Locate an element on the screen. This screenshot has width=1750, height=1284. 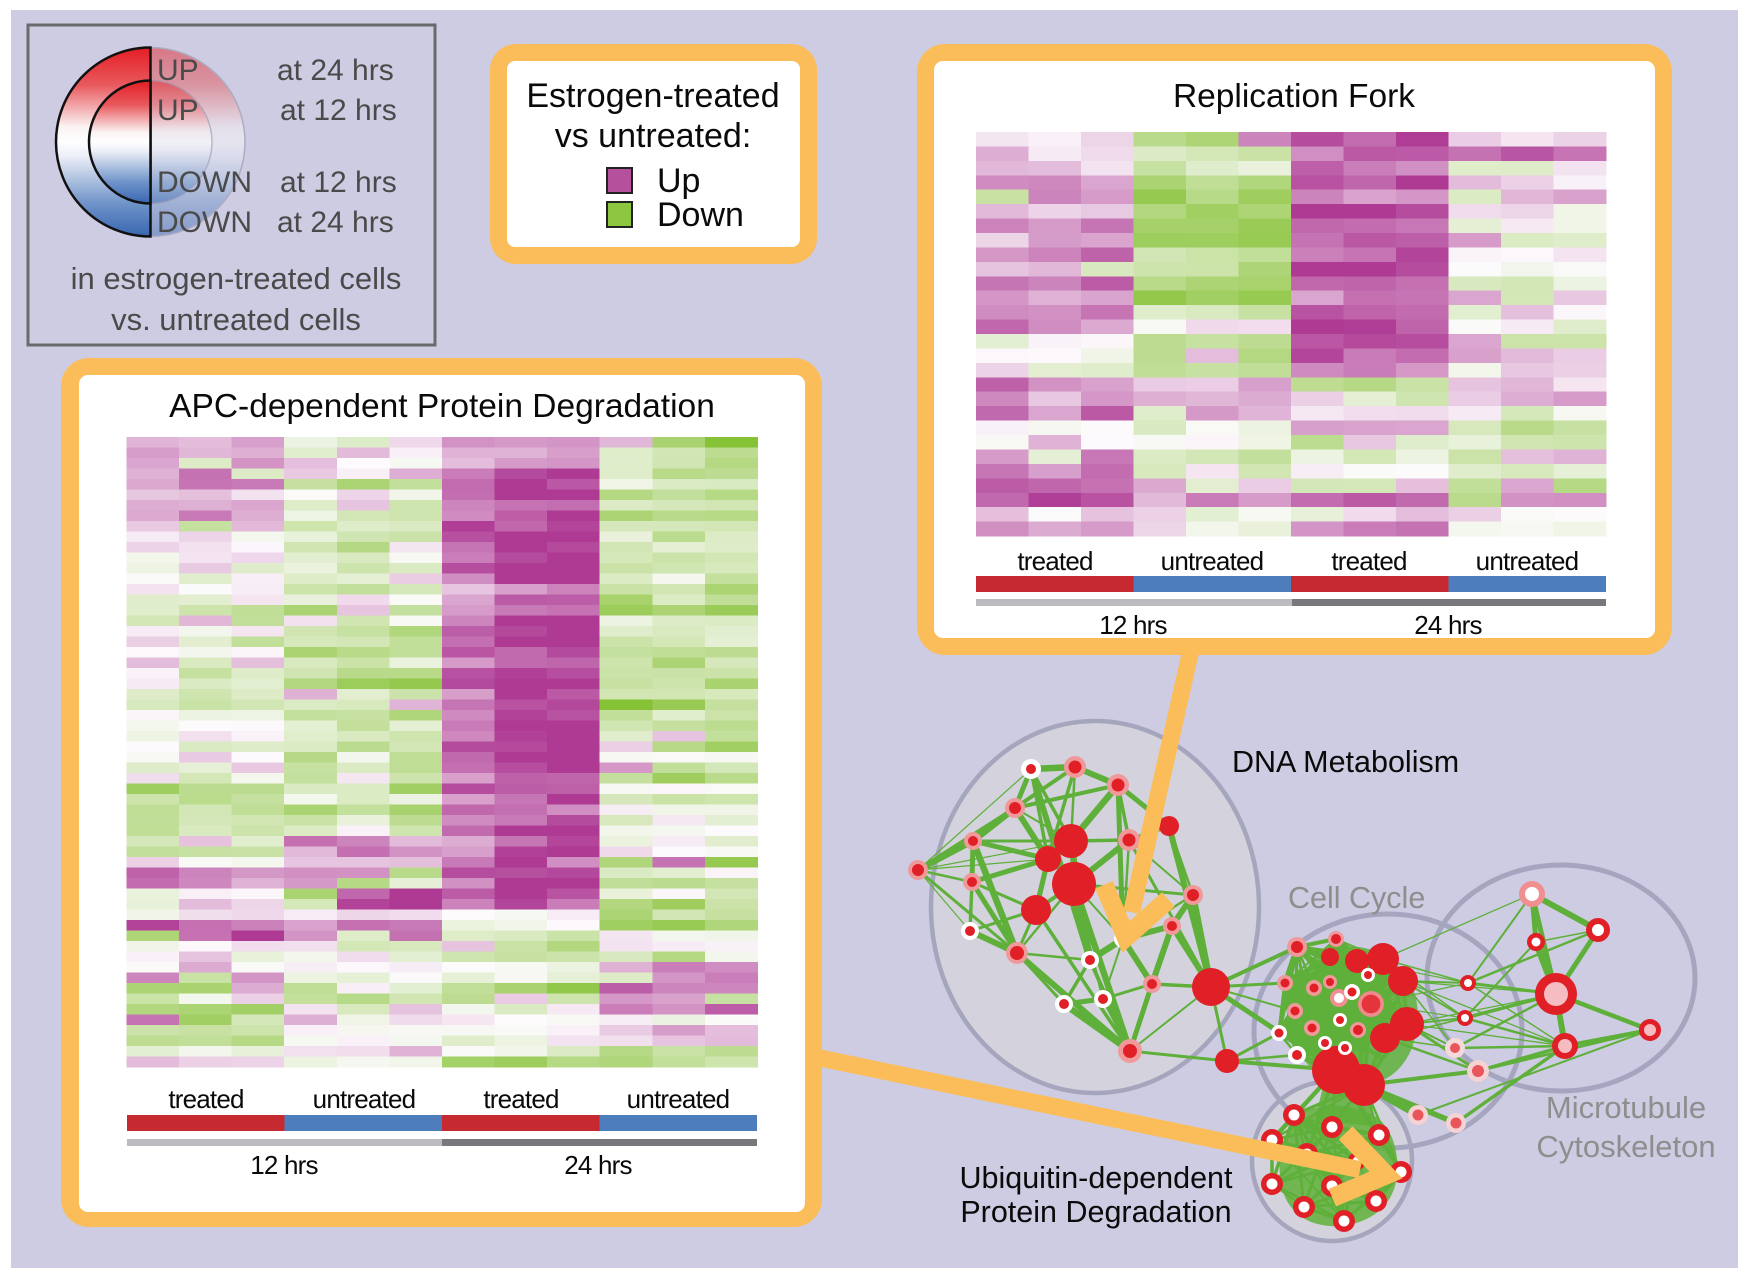
svg-text: Estrogen-treated is located at coordinates (652, 96).